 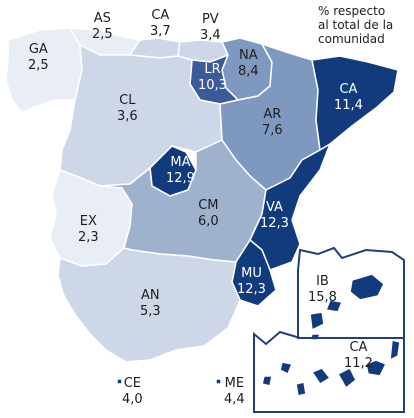 I want to click on label-madrid: MA 12,9, so click(x=180, y=170).